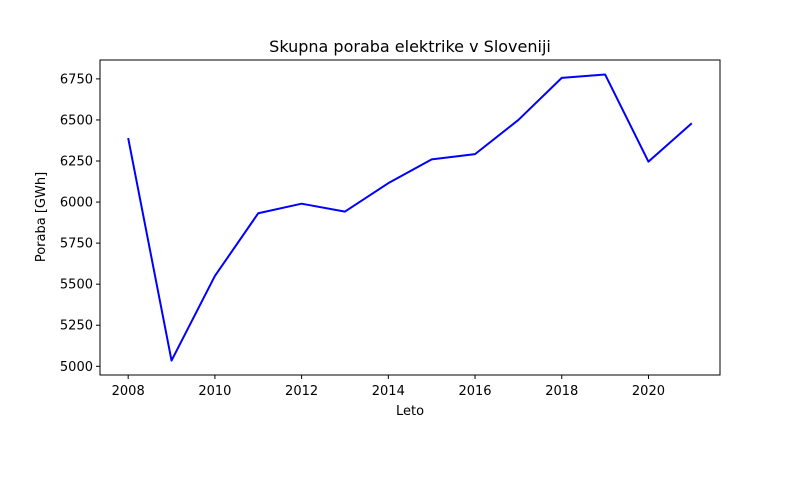 This screenshot has width=800, height=500. Describe the element at coordinates (474, 391) in the screenshot. I see `x-tick-label: 2016` at that location.